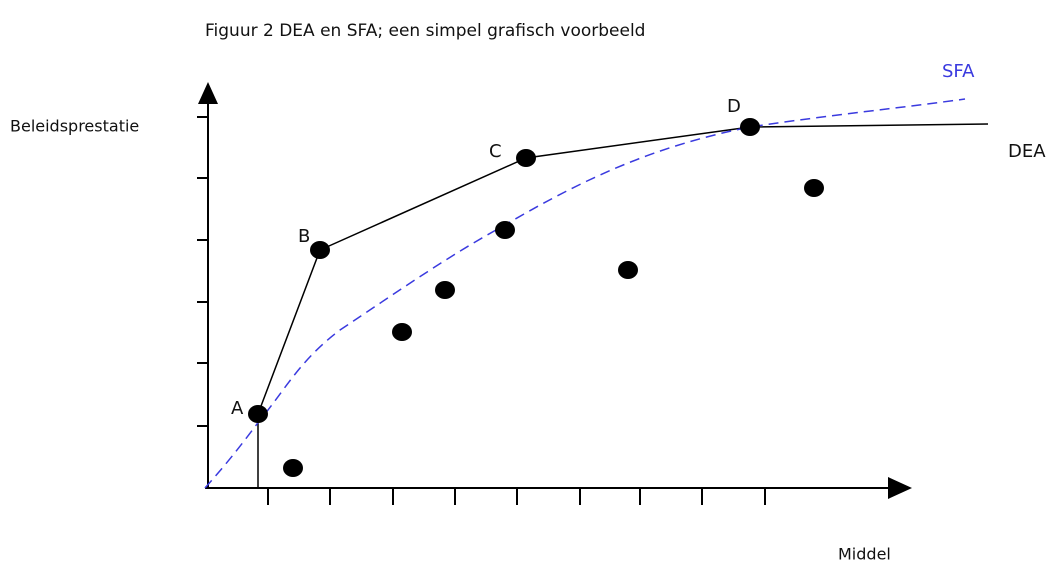 The image size is (1062, 569). I want to click on y-ticks, so click(202, 271).